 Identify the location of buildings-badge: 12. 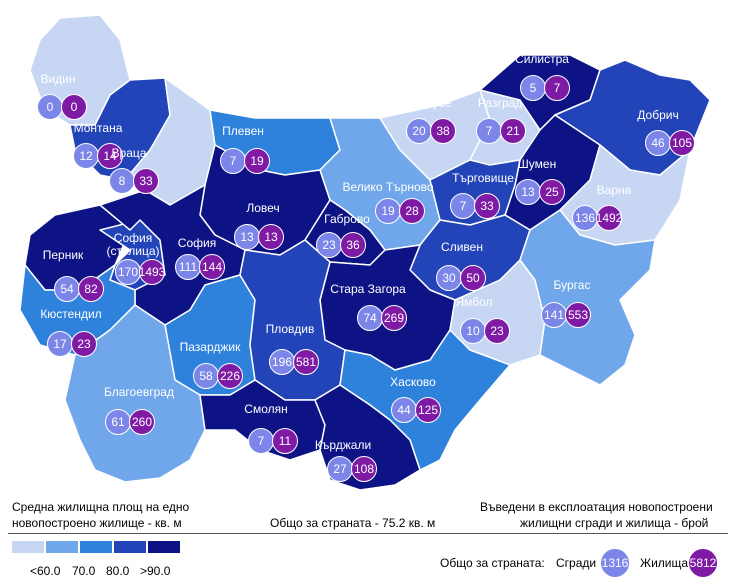
(86, 156).